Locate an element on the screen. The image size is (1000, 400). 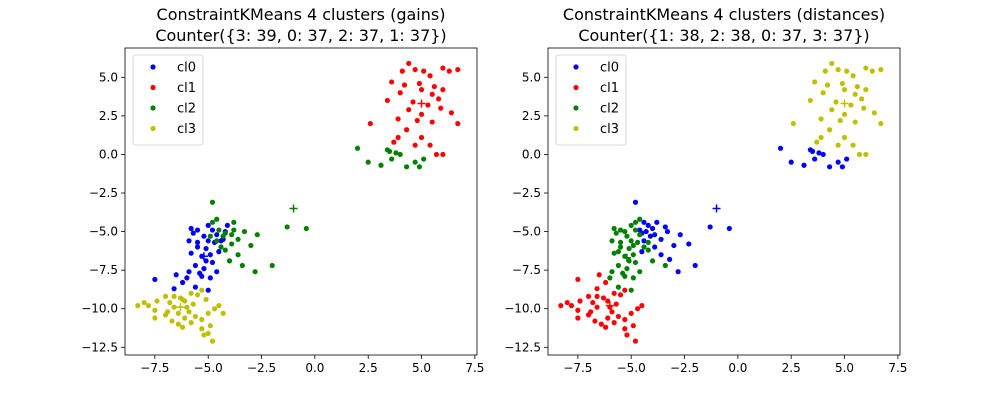
series-cl0 is located at coordinates (191, 257).